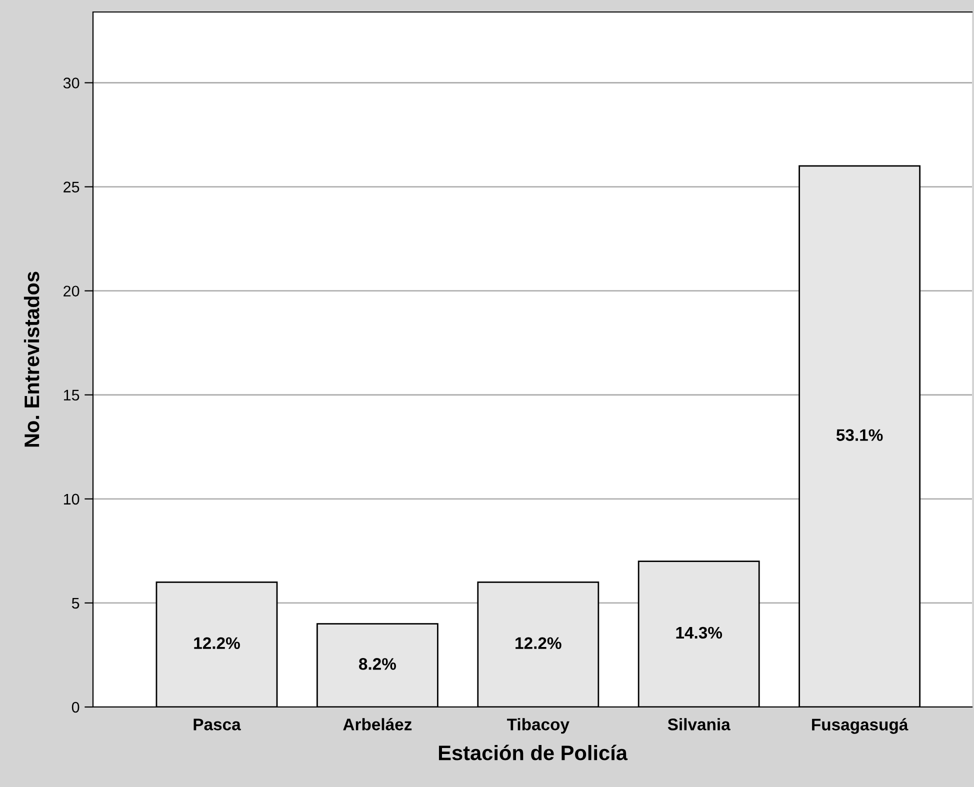 The height and width of the screenshot is (787, 974). Describe the element at coordinates (71, 83) in the screenshot. I see `y-tick-label: 30` at that location.